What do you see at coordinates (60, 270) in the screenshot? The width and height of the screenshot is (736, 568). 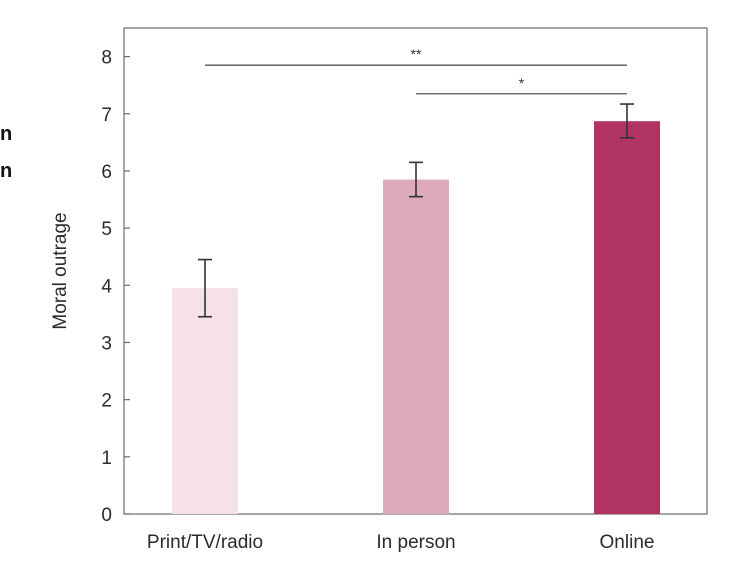 I see `y-axis-title: Moral outrage` at bounding box center [60, 270].